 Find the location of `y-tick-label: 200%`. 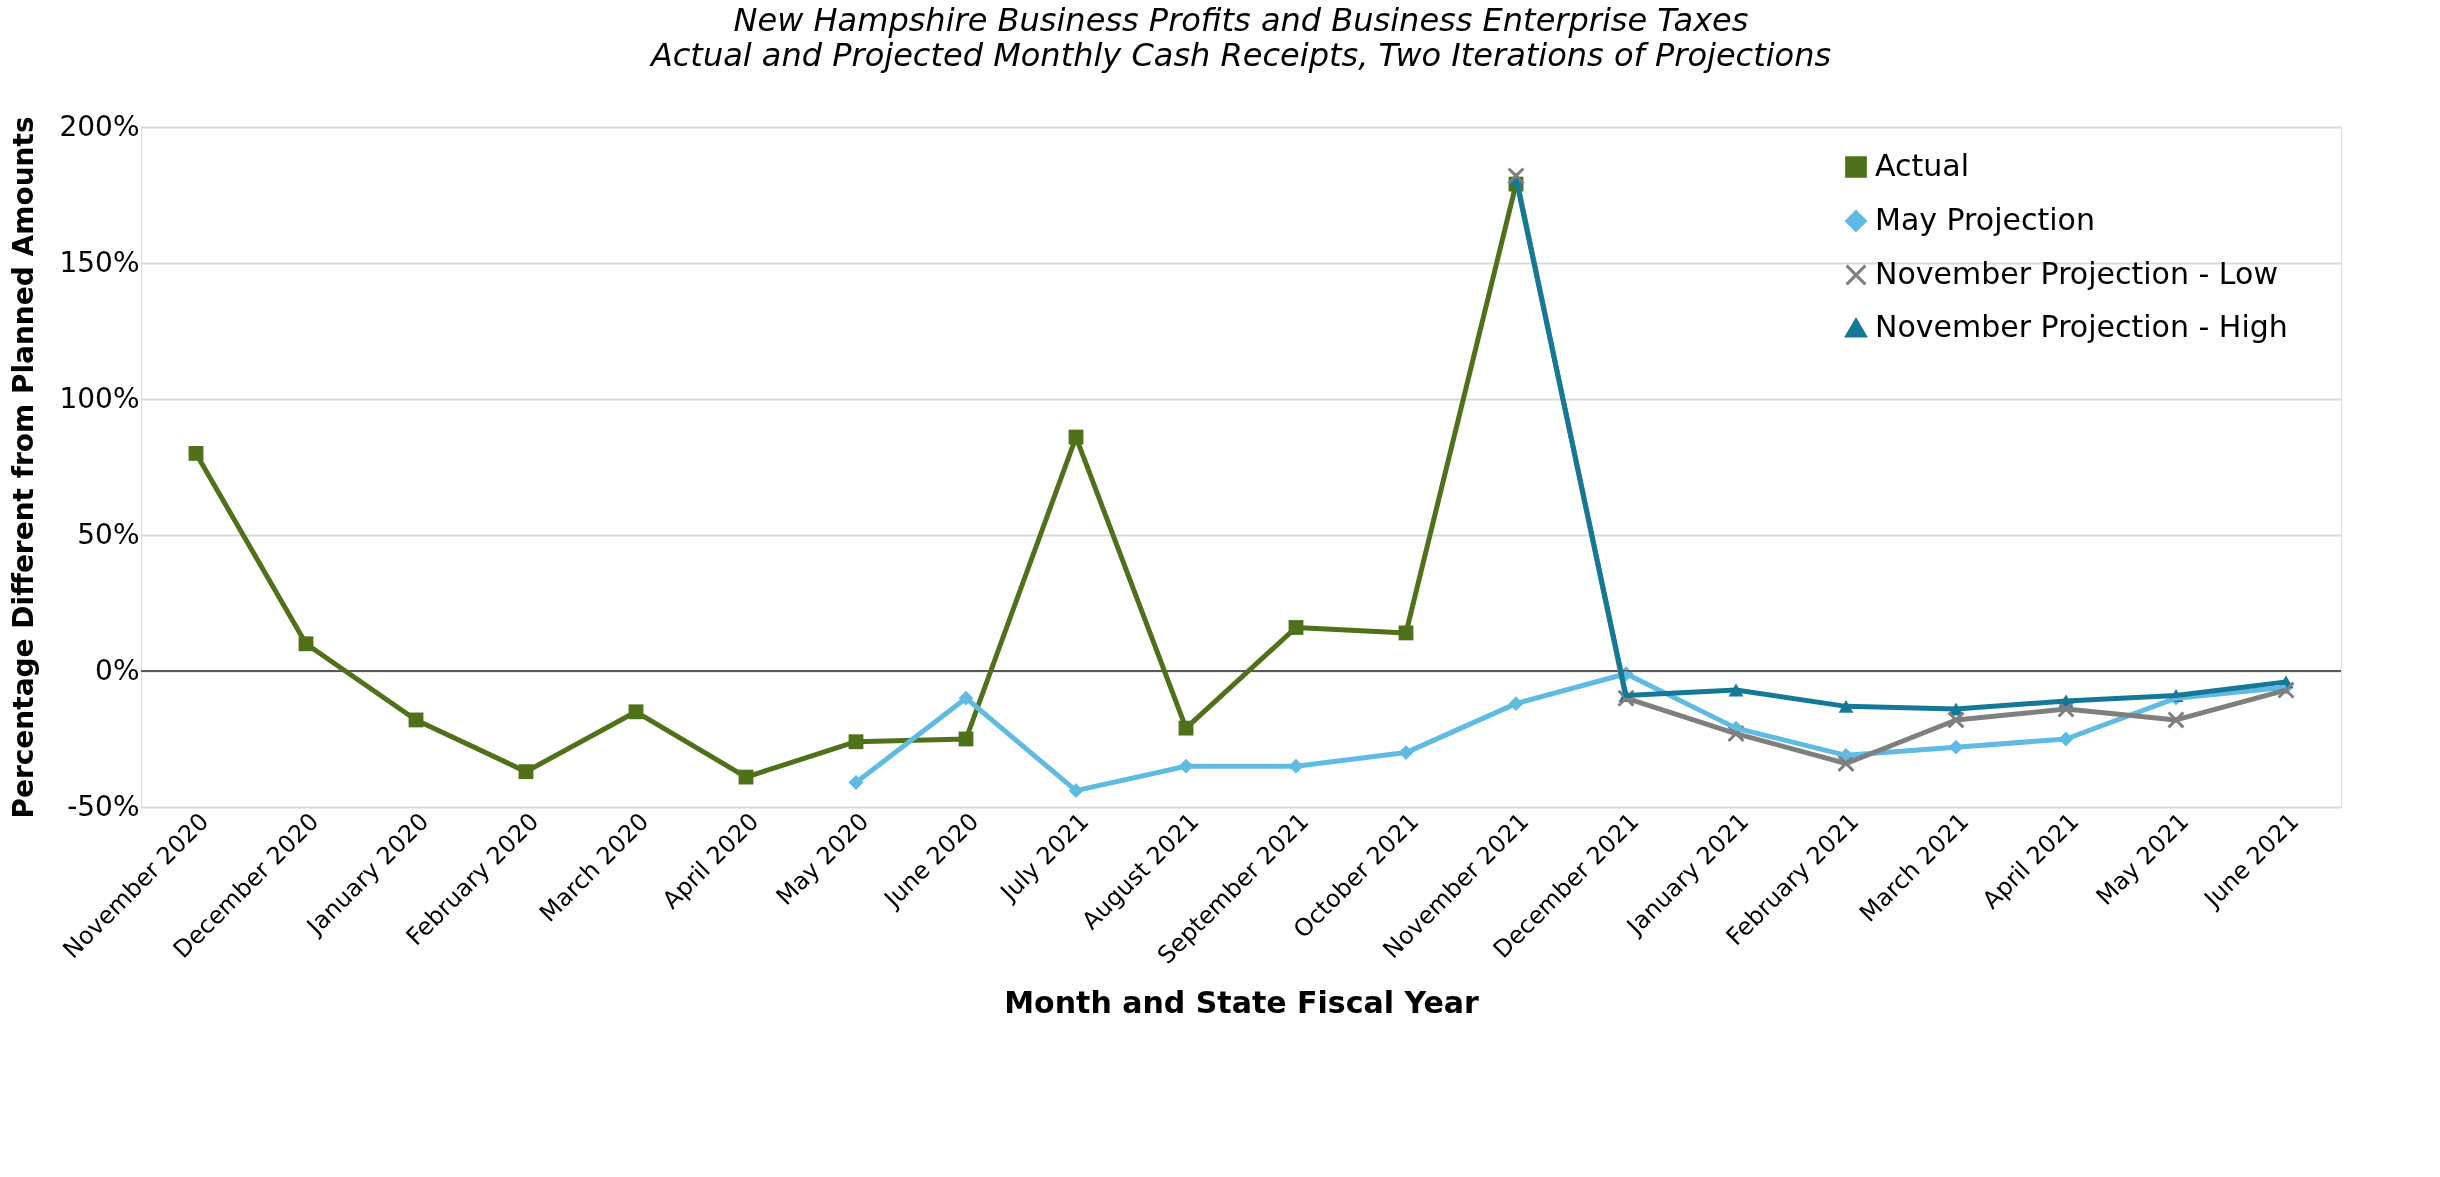

y-tick-label: 200% is located at coordinates (99, 126).